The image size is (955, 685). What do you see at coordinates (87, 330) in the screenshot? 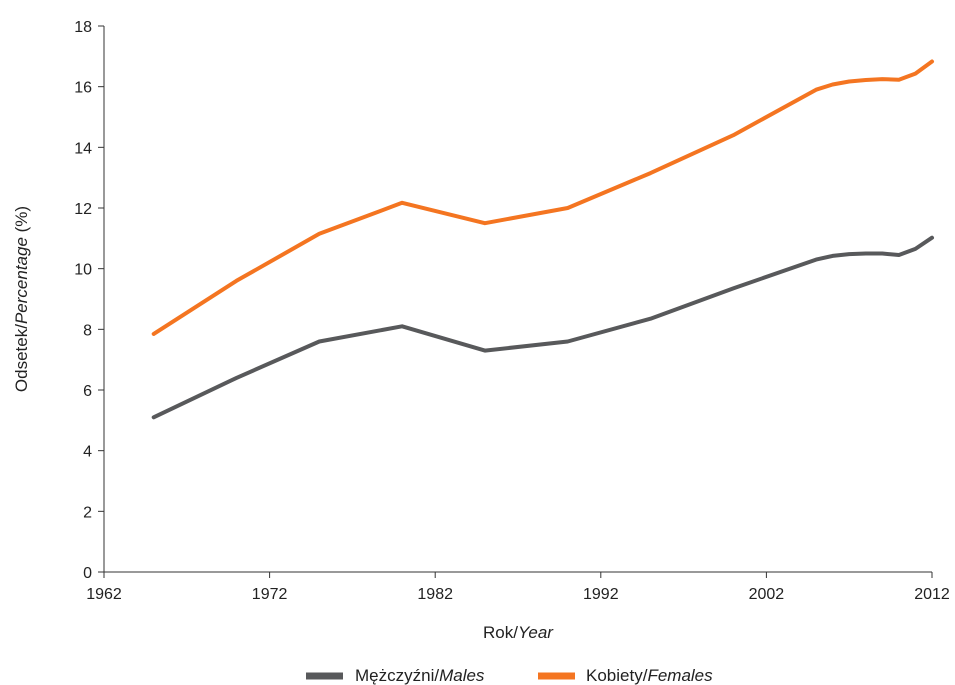
I see `y-tick-label: 8` at bounding box center [87, 330].